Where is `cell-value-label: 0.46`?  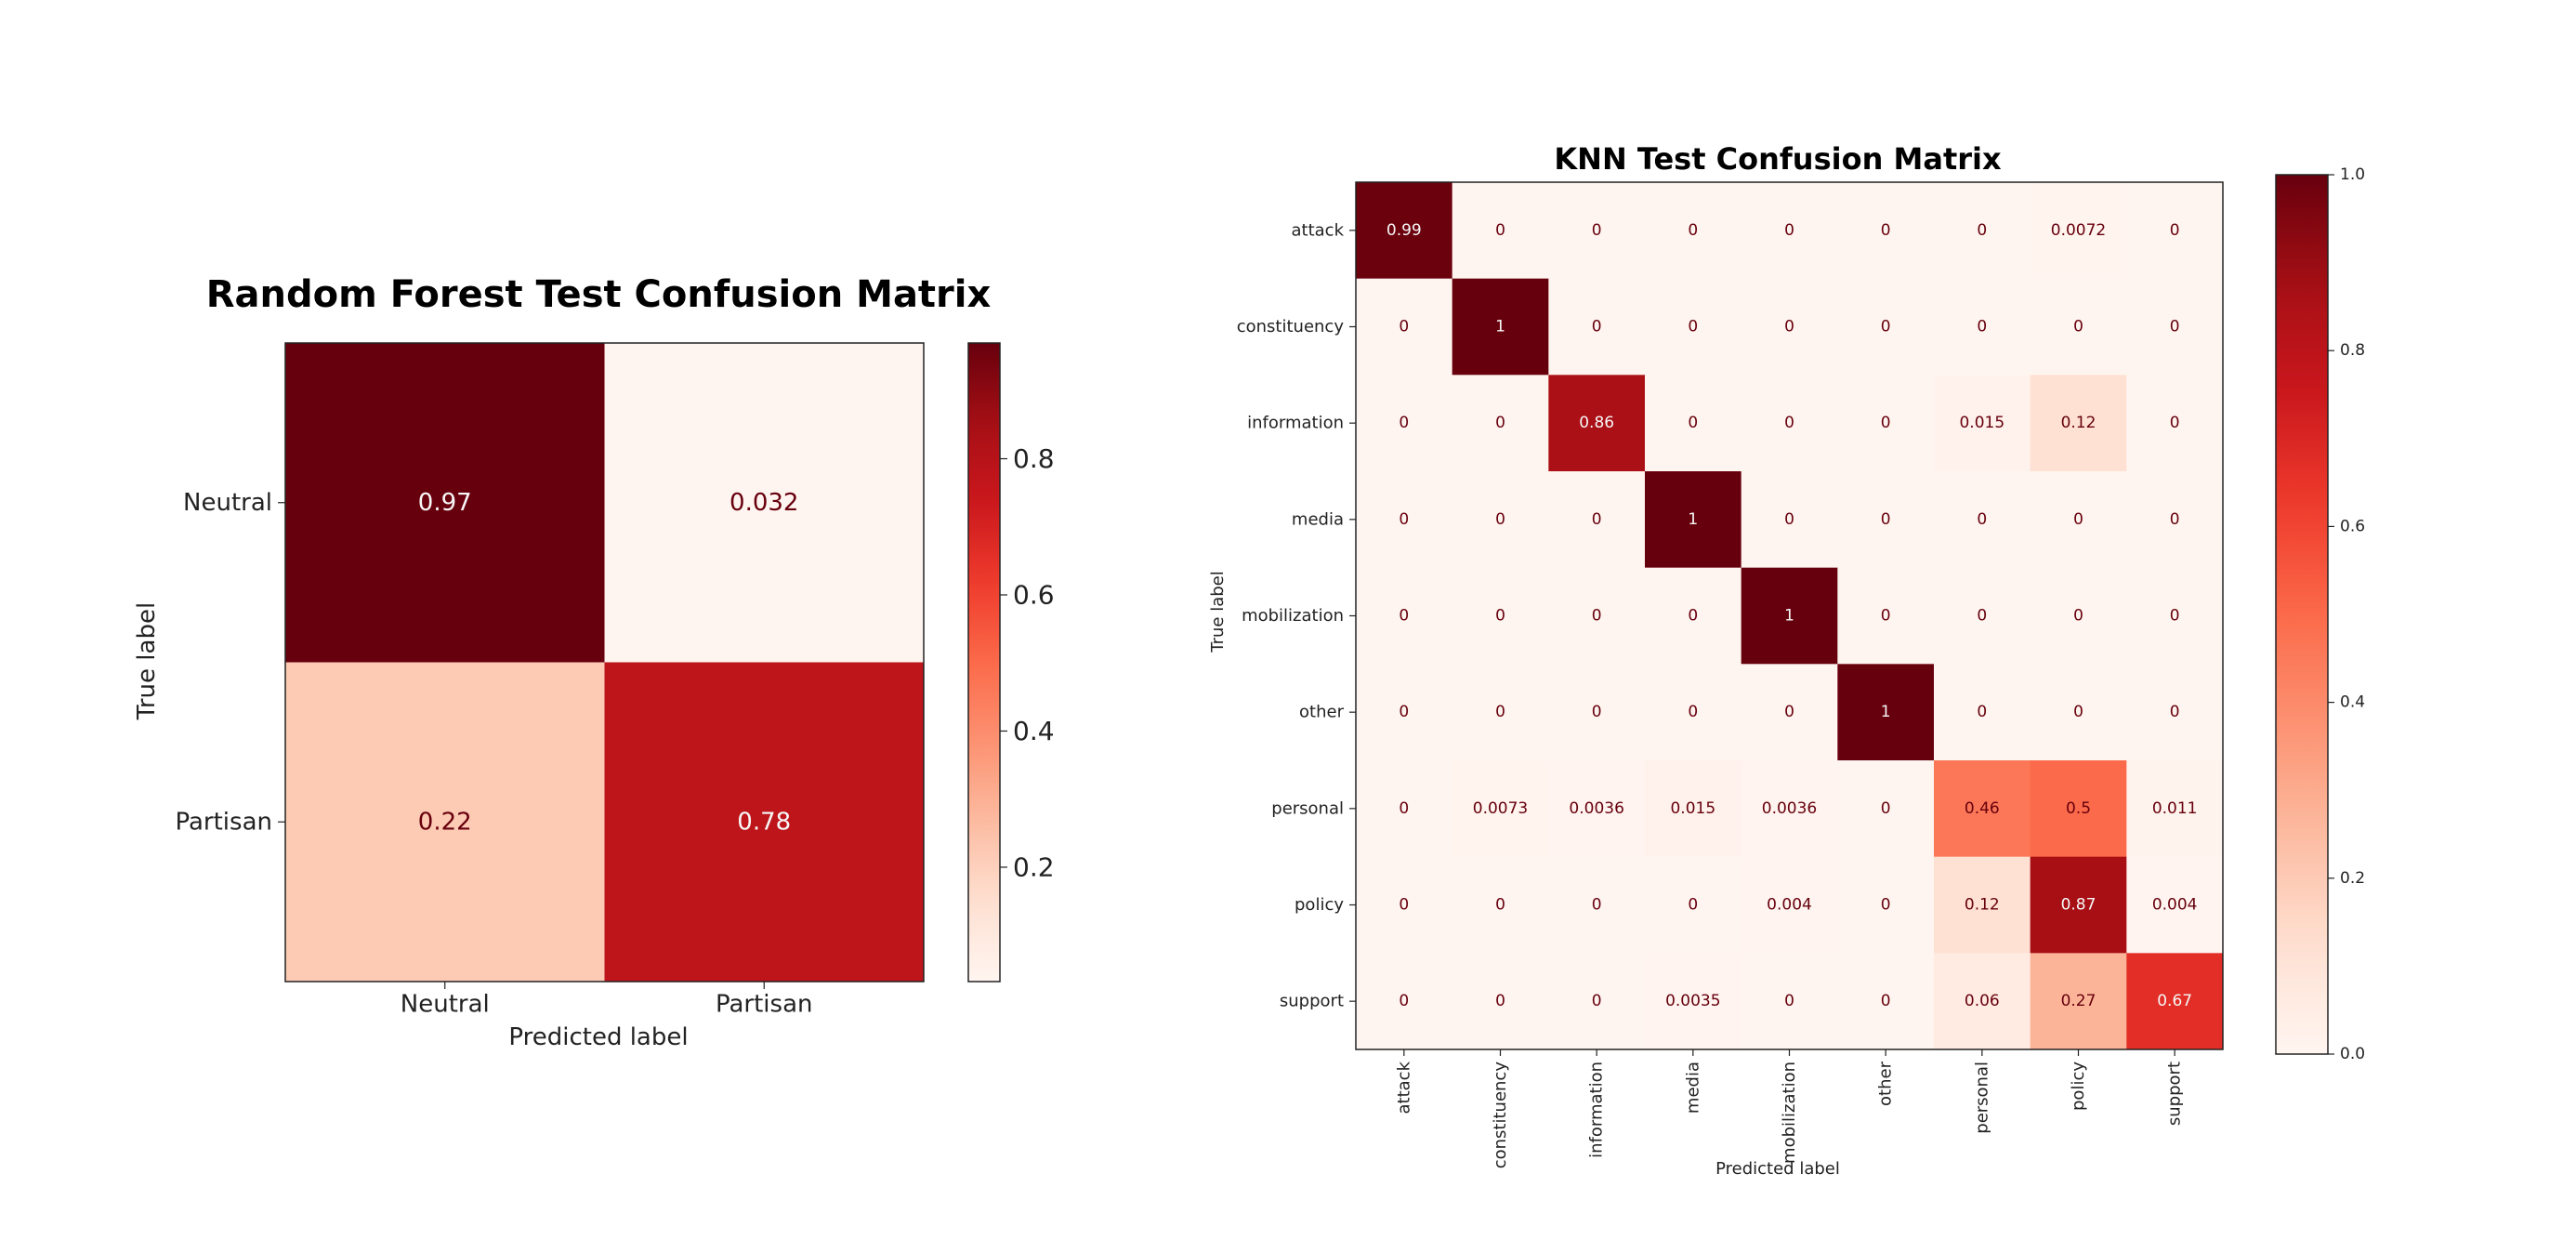 cell-value-label: 0.46 is located at coordinates (1982, 808).